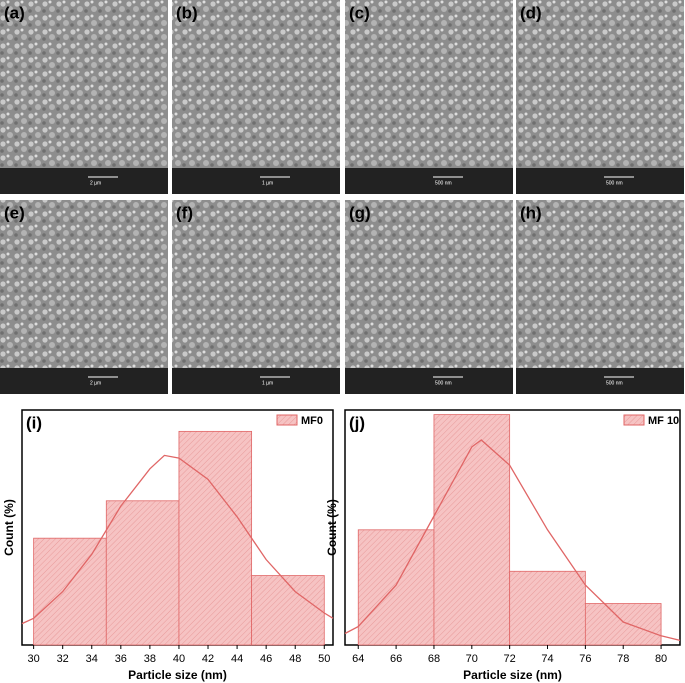 This screenshot has height=683, width=685. Describe the element at coordinates (179, 659) in the screenshot. I see `x-tick-label: 40` at that location.